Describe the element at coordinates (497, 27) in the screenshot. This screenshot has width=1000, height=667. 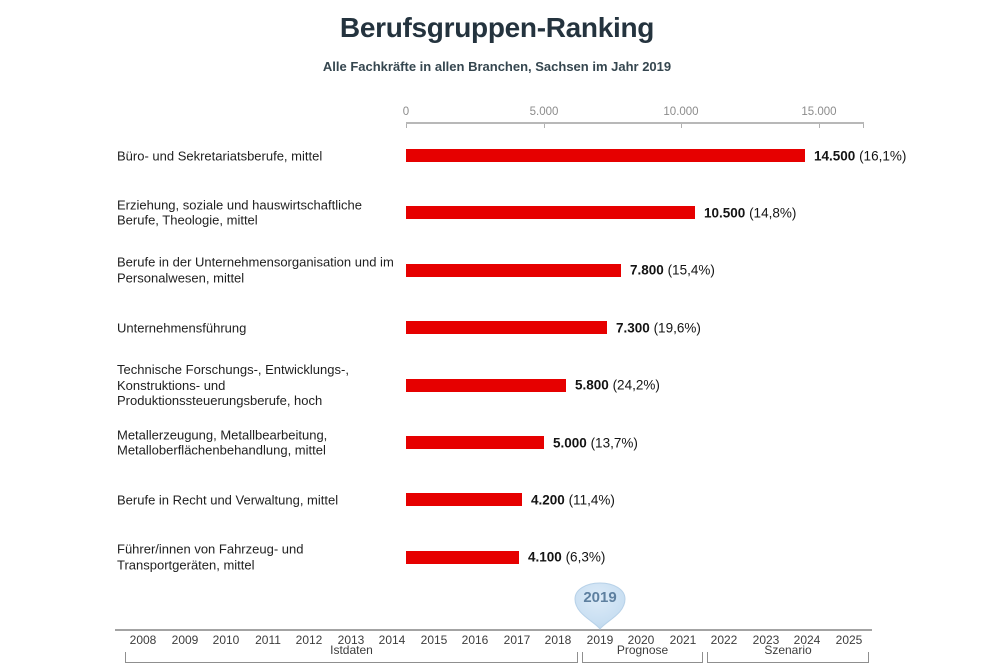
I see `chart-title: Berufsgruppen-Ranking` at that location.